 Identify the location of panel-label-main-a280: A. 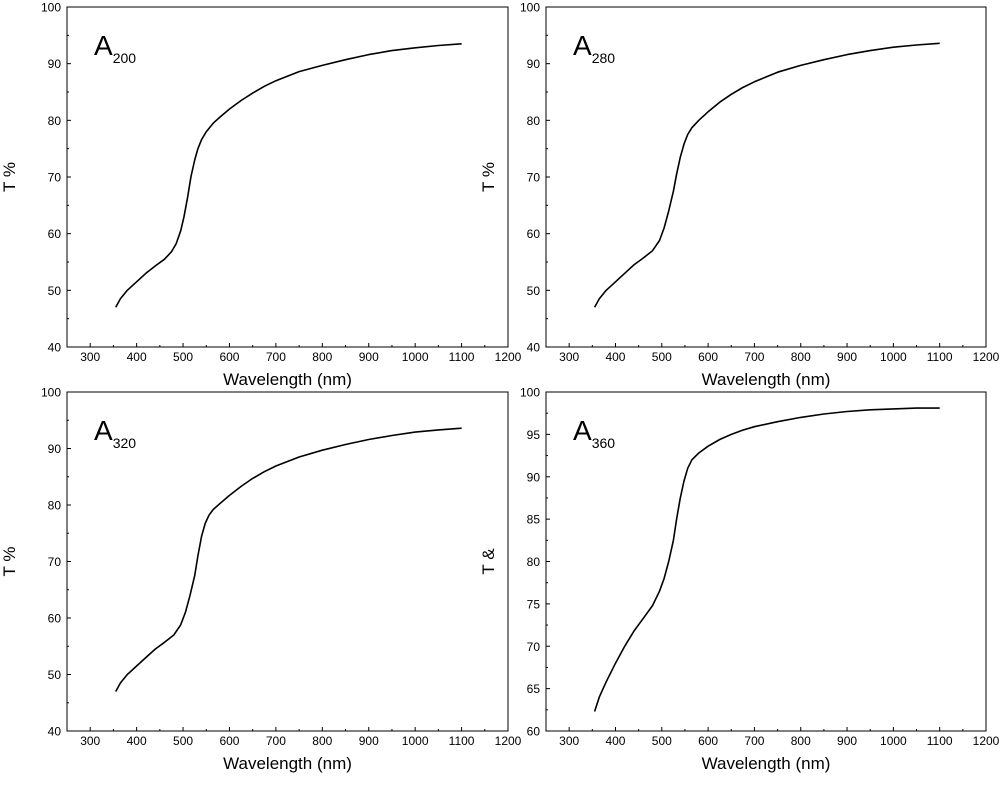
(582, 45).